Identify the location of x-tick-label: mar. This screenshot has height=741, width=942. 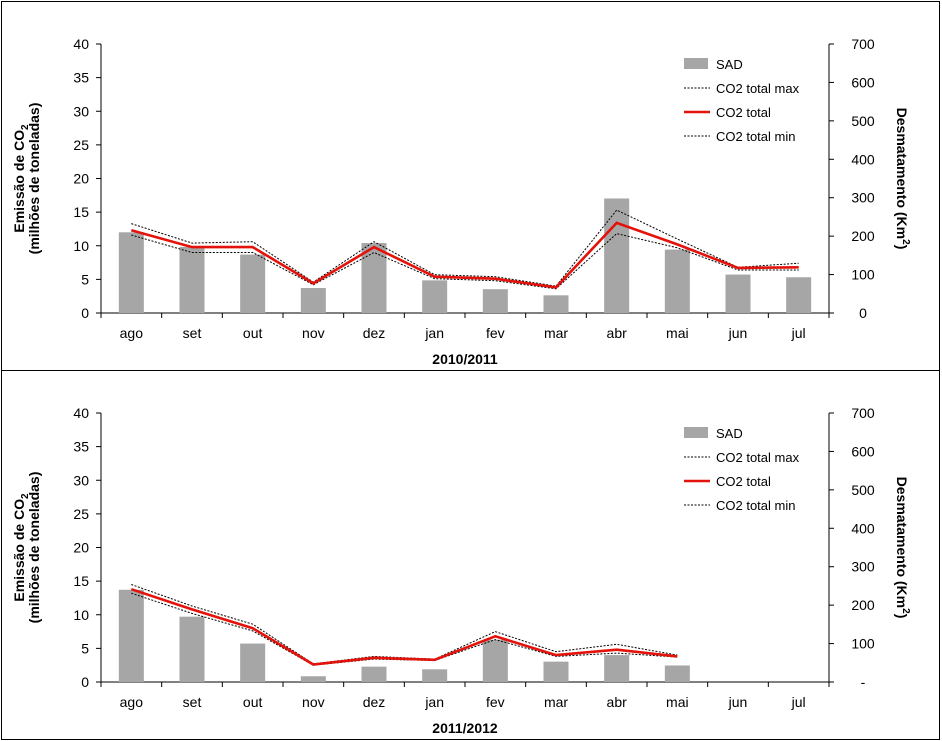
(556, 333).